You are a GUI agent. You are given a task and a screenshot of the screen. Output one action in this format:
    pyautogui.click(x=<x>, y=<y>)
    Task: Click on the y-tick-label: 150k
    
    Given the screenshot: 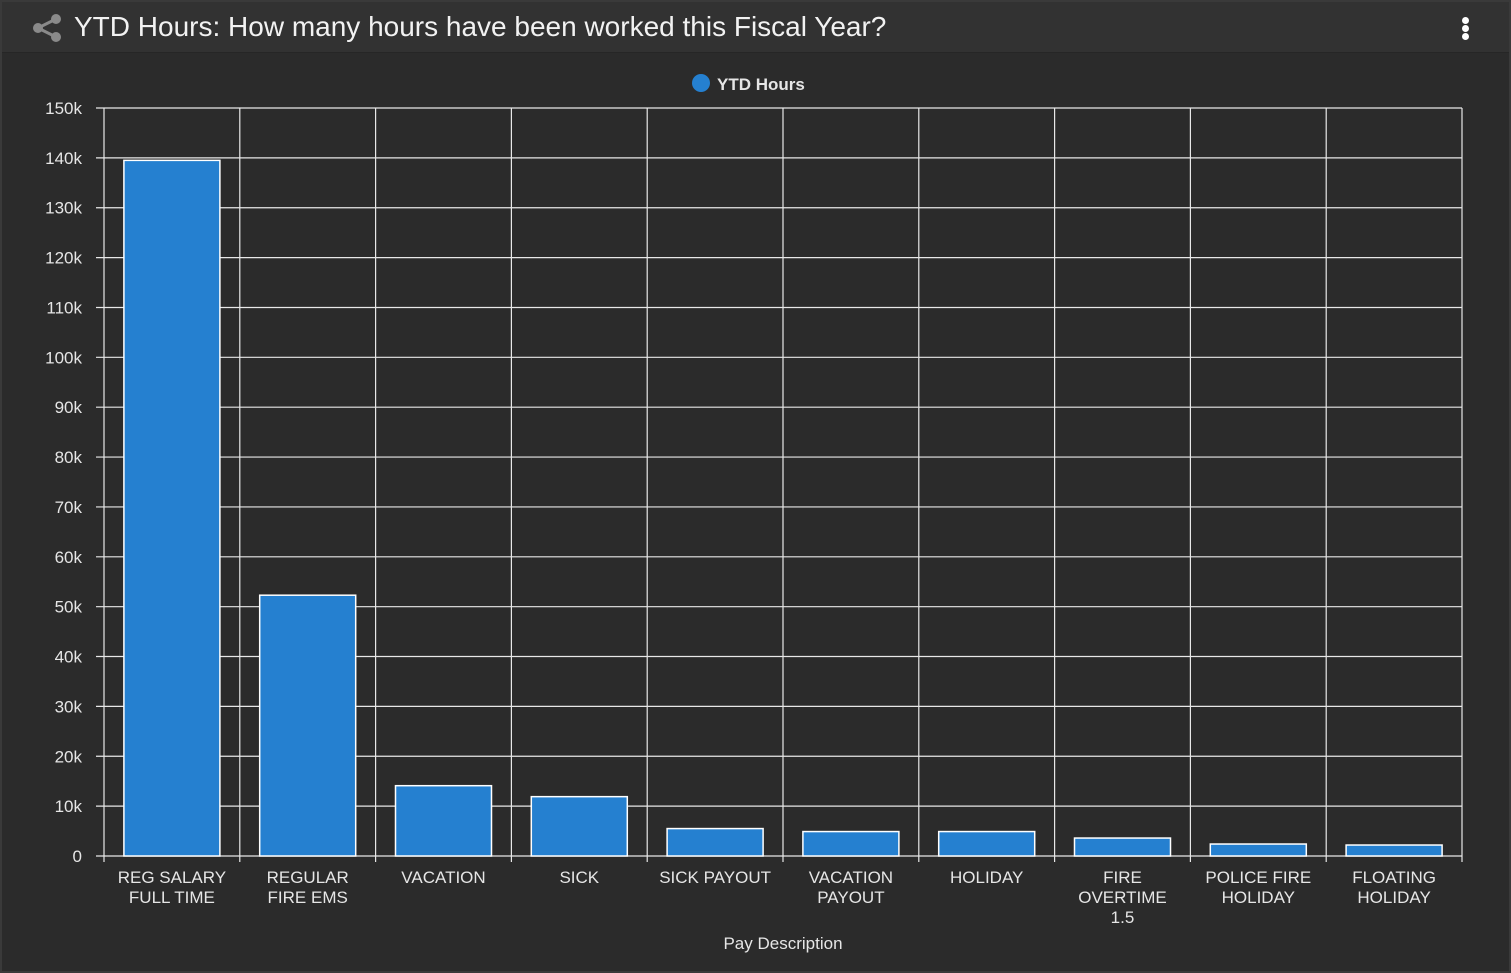 What is the action you would take?
    pyautogui.click(x=63, y=108)
    